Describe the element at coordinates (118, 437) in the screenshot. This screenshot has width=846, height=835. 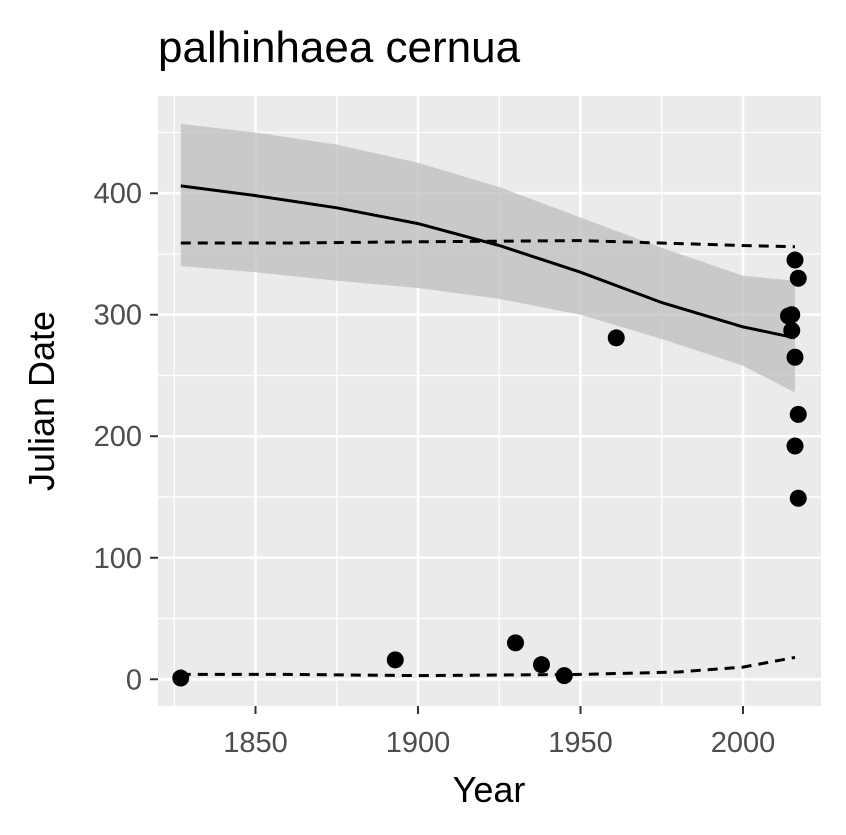
I see `y-tick-label: 200` at that location.